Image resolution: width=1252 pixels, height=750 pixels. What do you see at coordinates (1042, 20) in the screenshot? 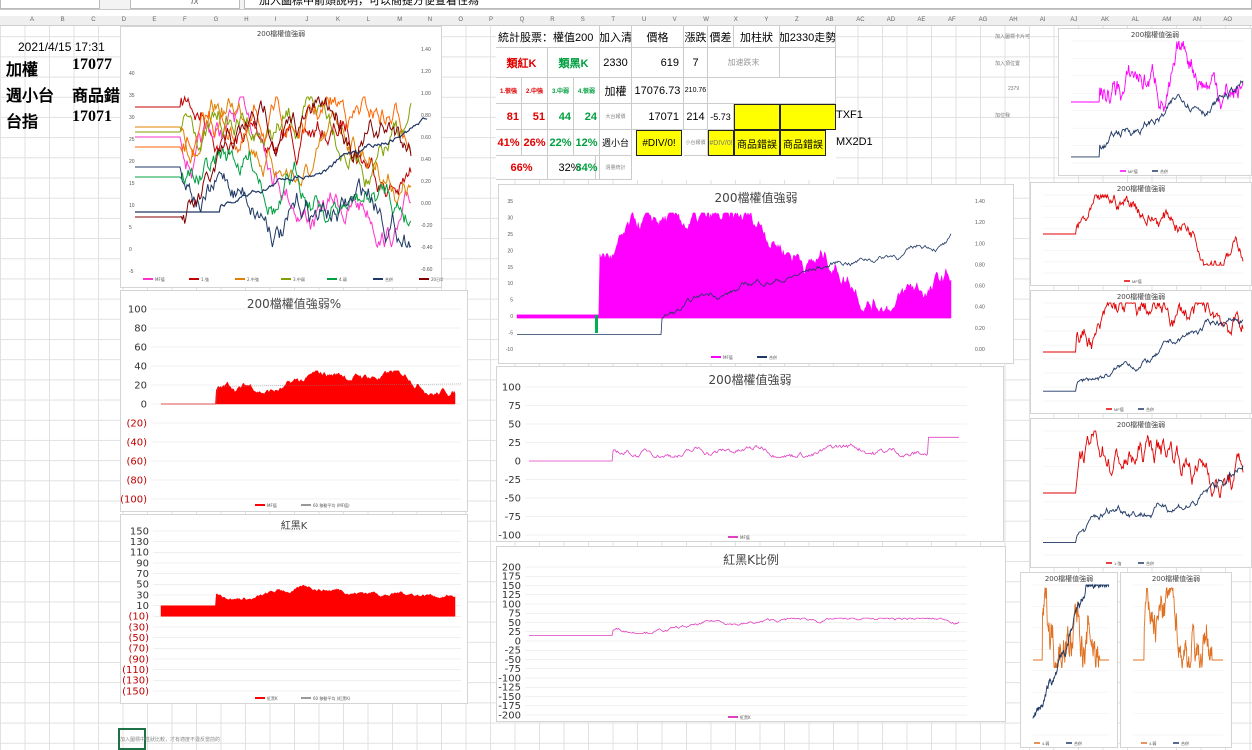
I see `column-header: AI` at bounding box center [1042, 20].